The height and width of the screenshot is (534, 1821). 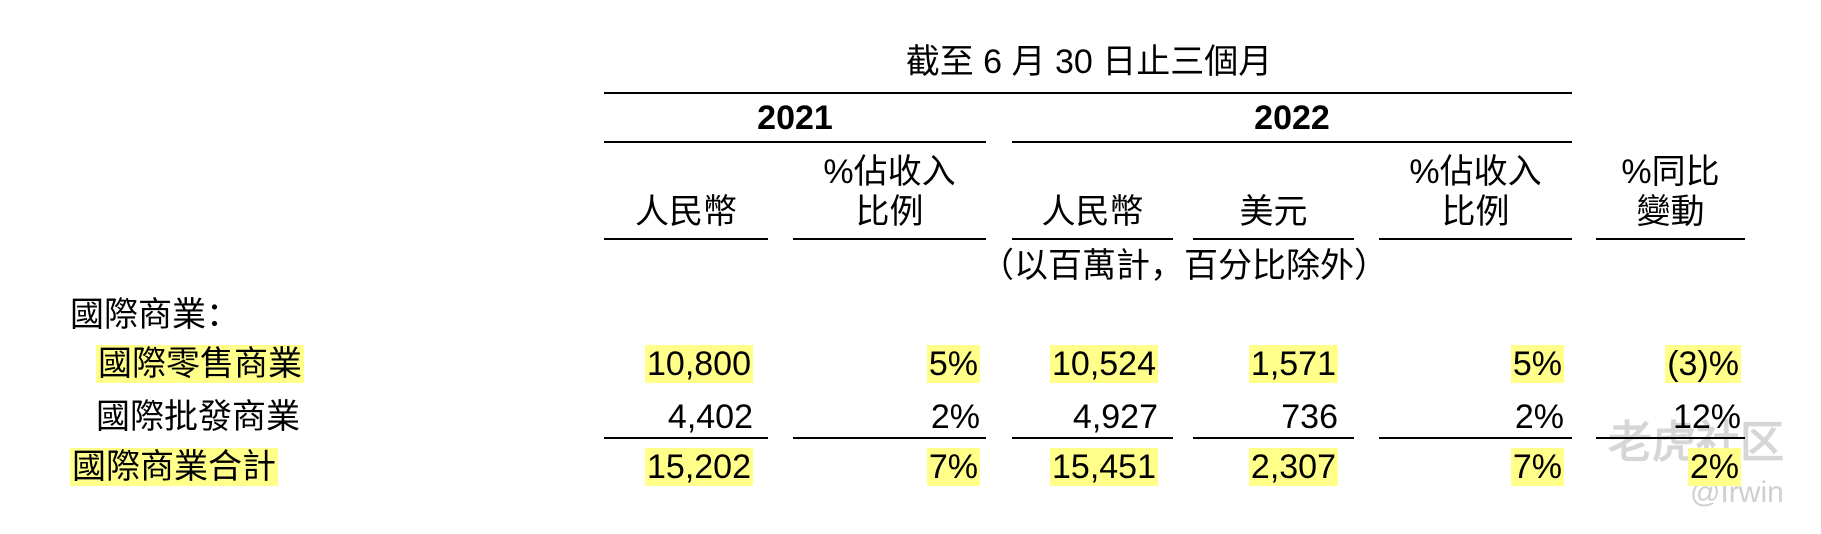 I want to click on table-cell: 1,571, so click(x=1293, y=364).